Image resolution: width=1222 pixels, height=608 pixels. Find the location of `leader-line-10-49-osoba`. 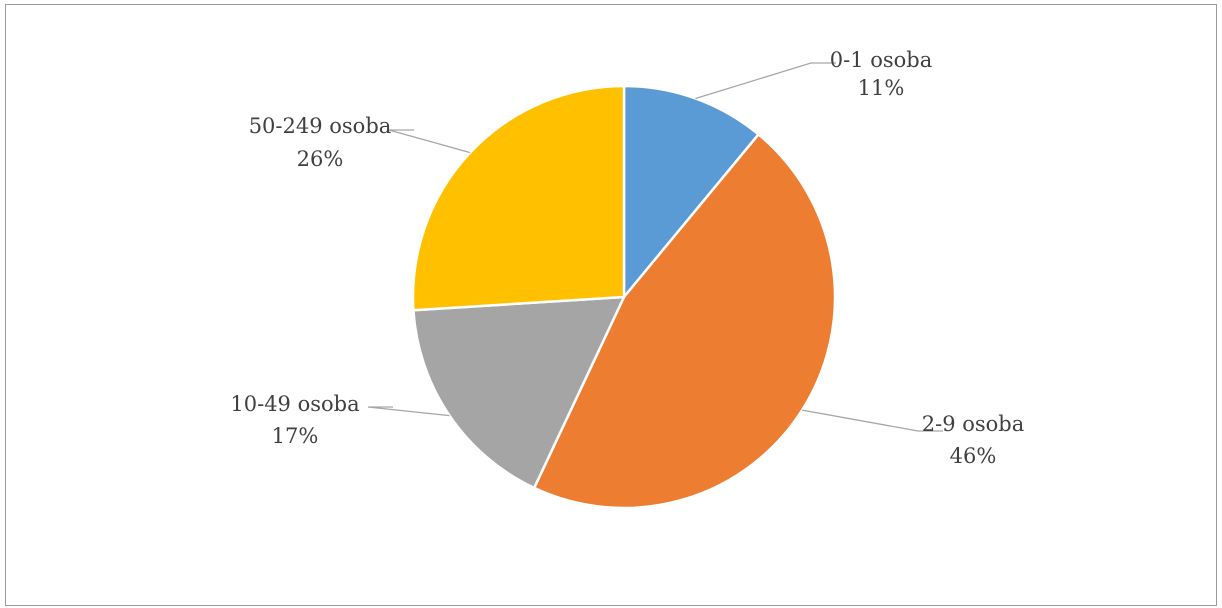

leader-line-10-49-osoba is located at coordinates (408, 411).